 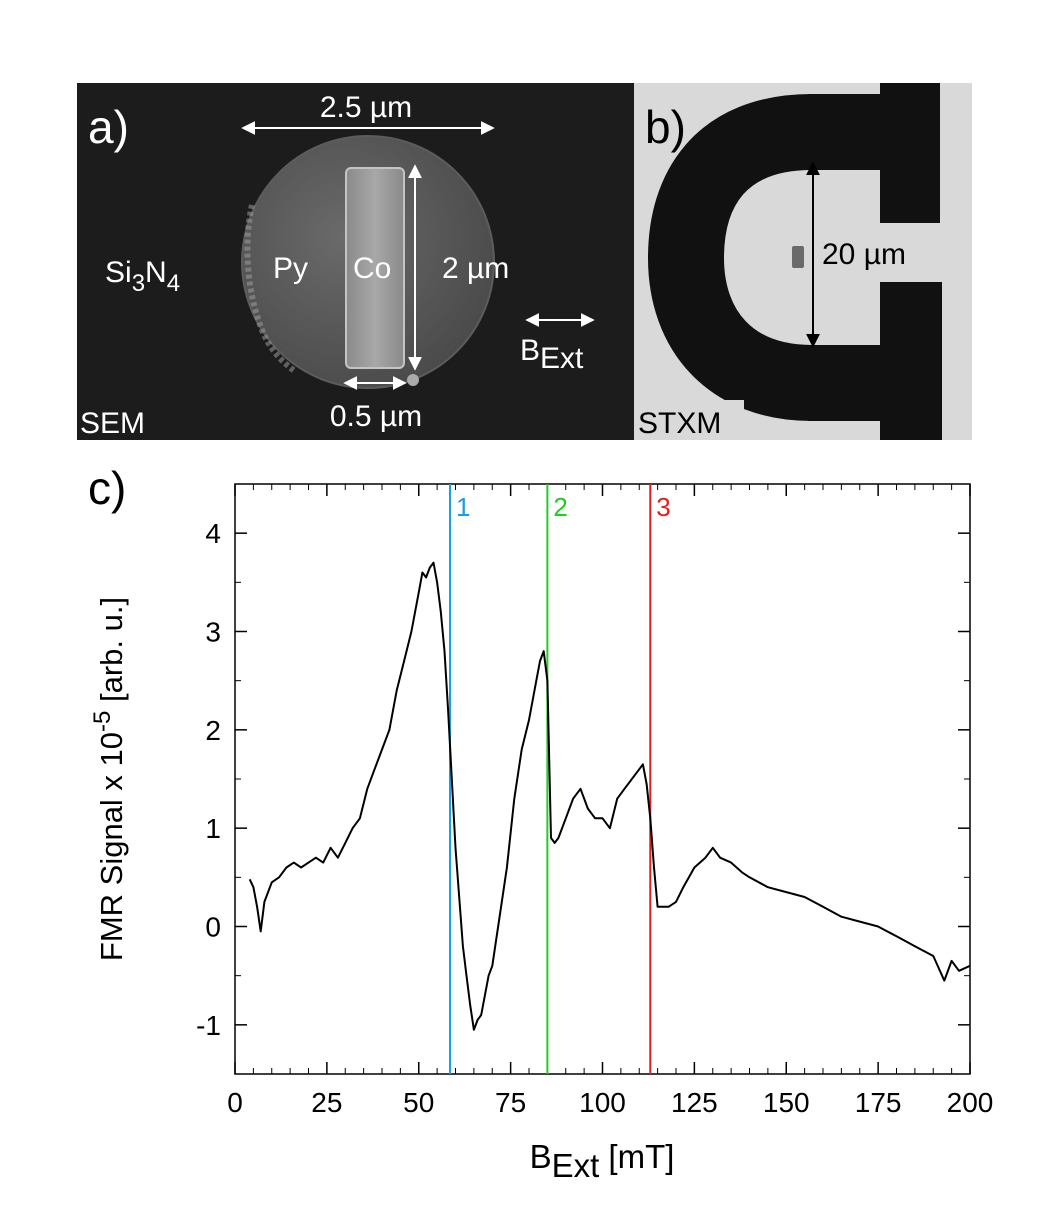 What do you see at coordinates (970, 1102) in the screenshot?
I see `x-tick-label: 200` at bounding box center [970, 1102].